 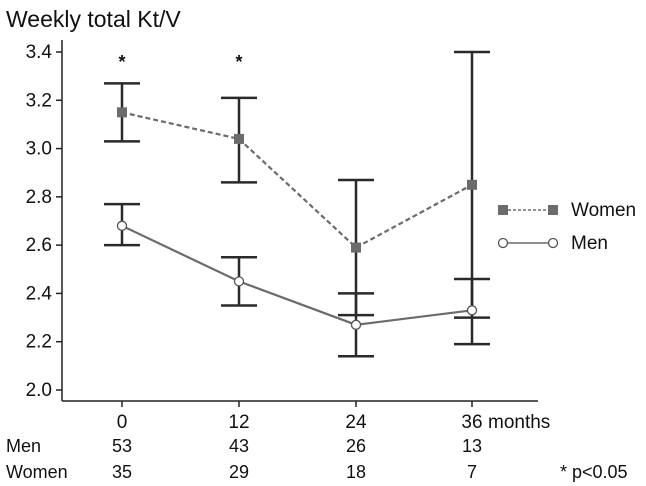 What do you see at coordinates (93, 19) in the screenshot?
I see `y-axis-title: Weekly total Kt/V` at bounding box center [93, 19].